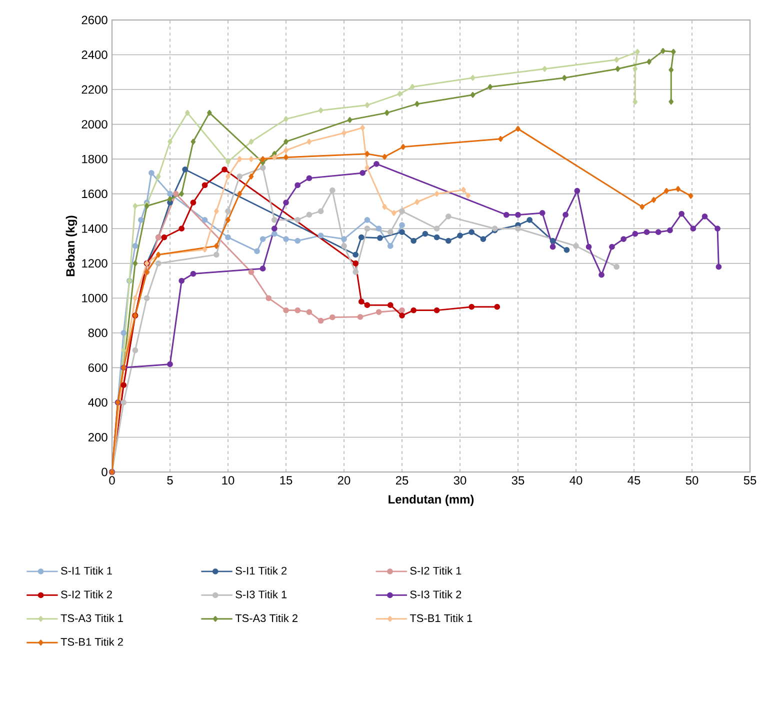 This screenshot has height=709, width=767. Describe the element at coordinates (98, 437) in the screenshot. I see `y-tick-label: 200` at that location.